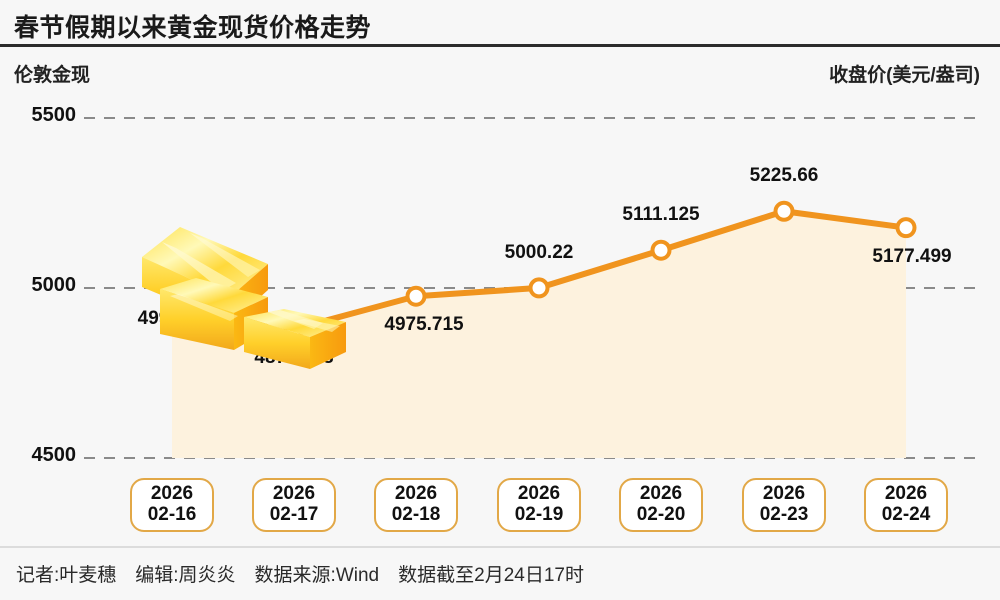 The height and width of the screenshot is (600, 1000). I want to click on x-axis-date: 02-20, so click(661, 514).